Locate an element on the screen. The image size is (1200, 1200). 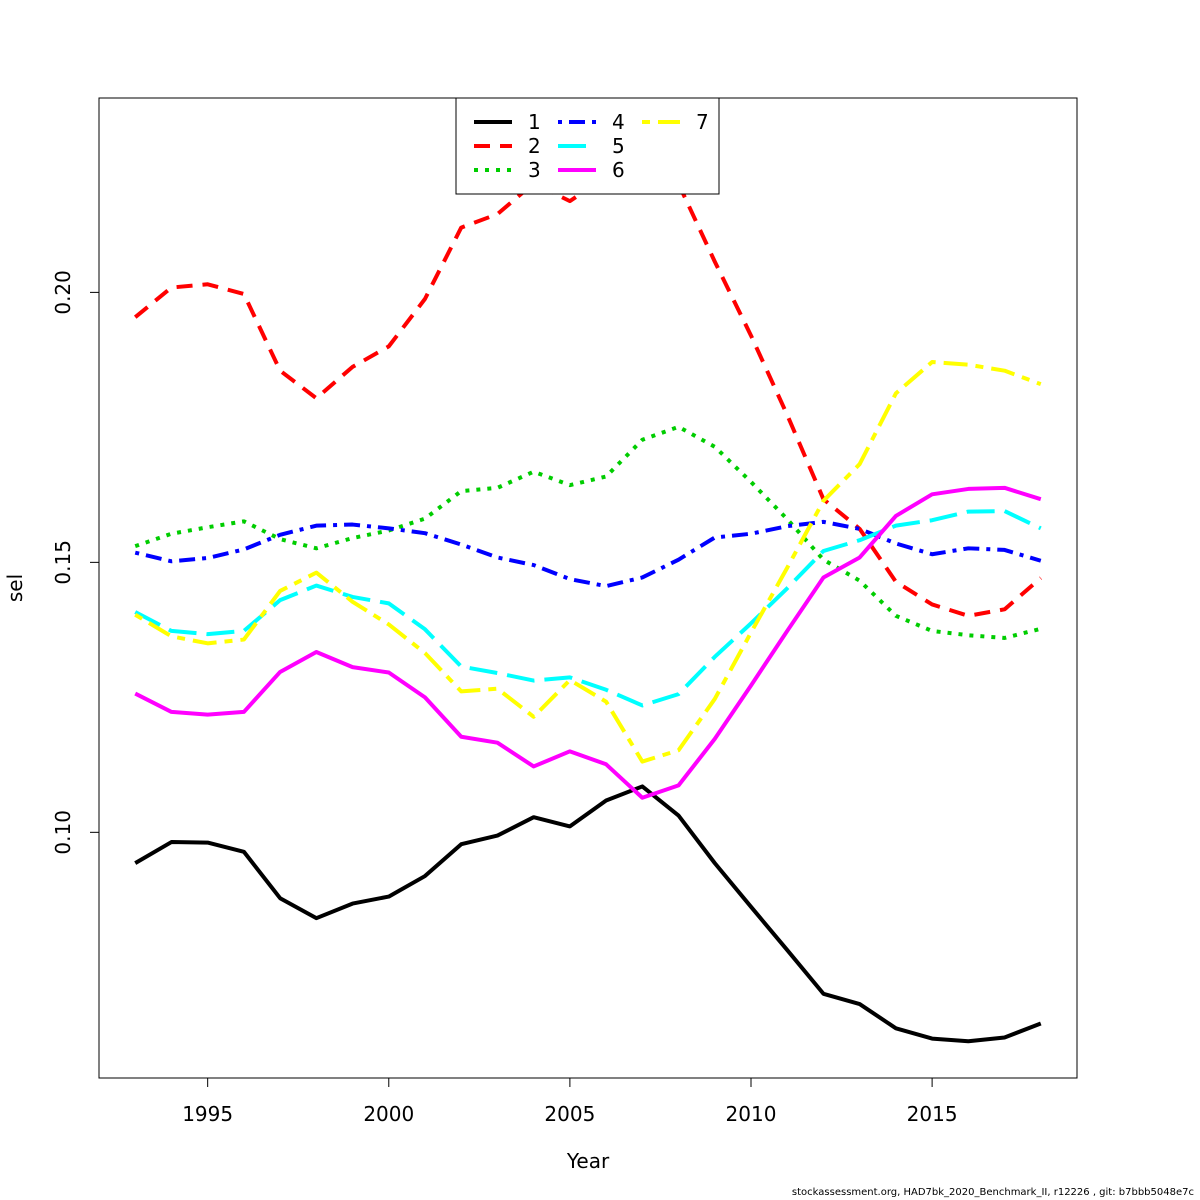
y-tick-label: 0.20 is located at coordinates (63, 292).